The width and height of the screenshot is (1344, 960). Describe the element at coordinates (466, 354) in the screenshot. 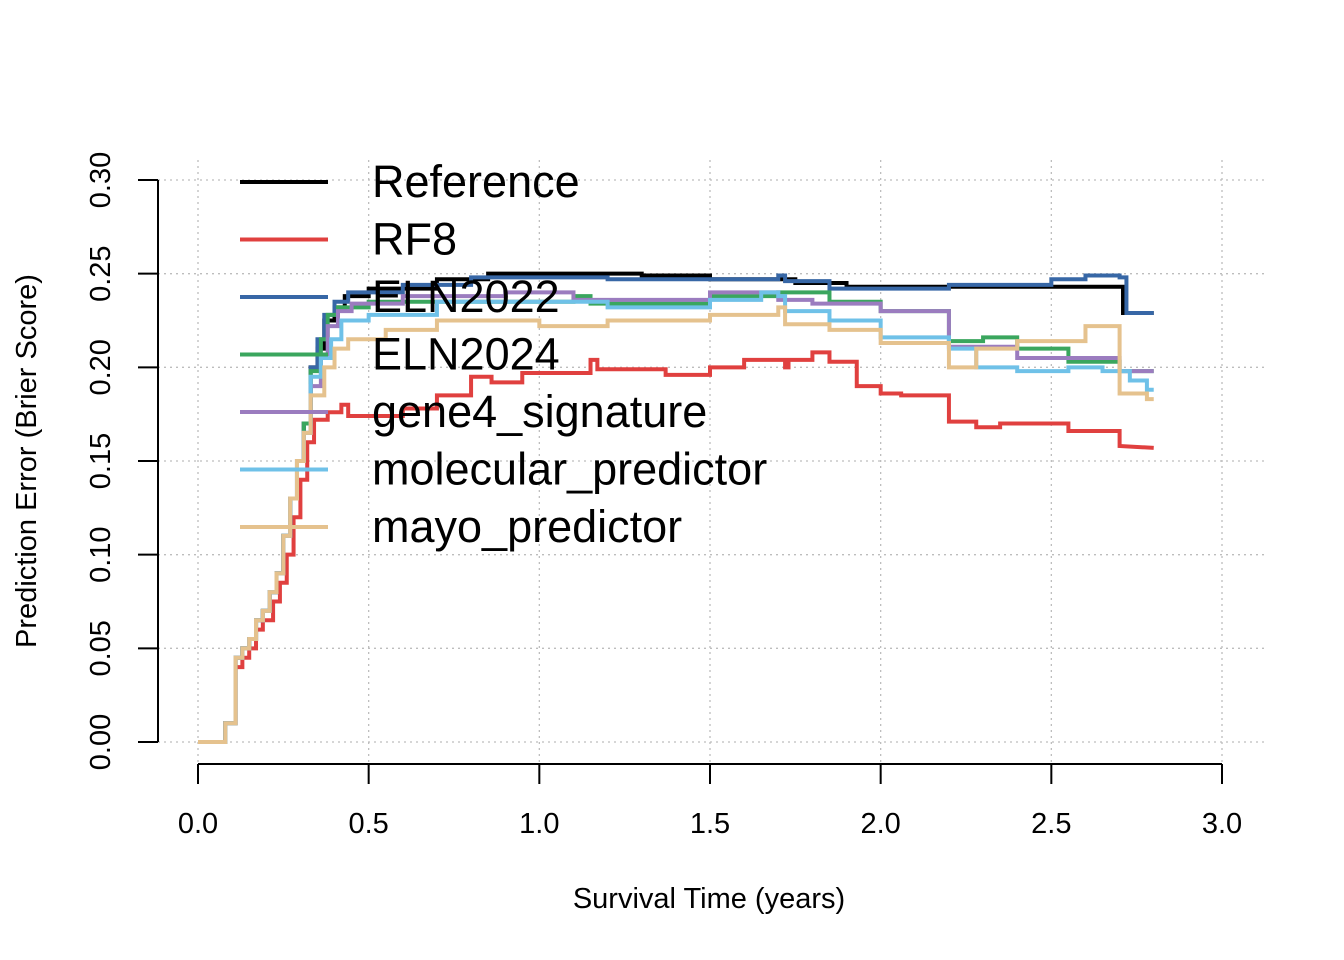

I see `legend-label-3: ELN2024` at that location.